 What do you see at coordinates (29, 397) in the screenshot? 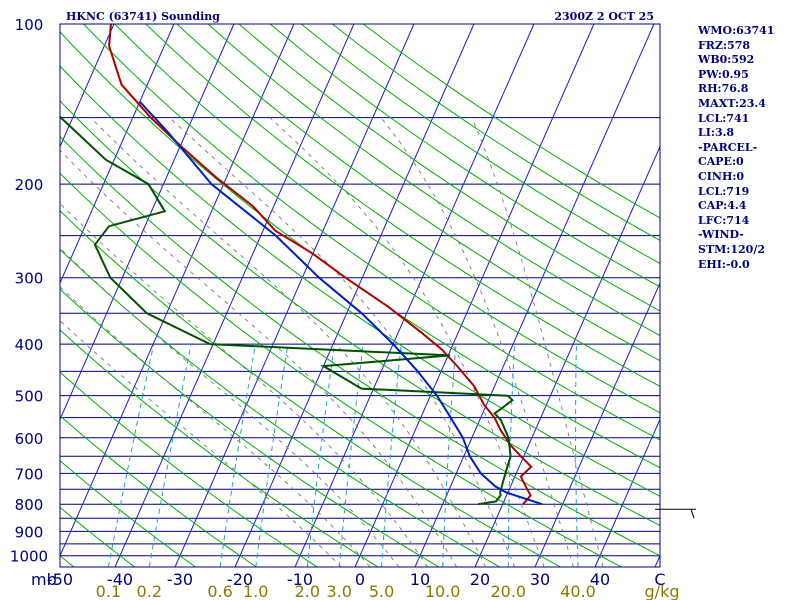
I see `y-tick-label: 500` at bounding box center [29, 397].